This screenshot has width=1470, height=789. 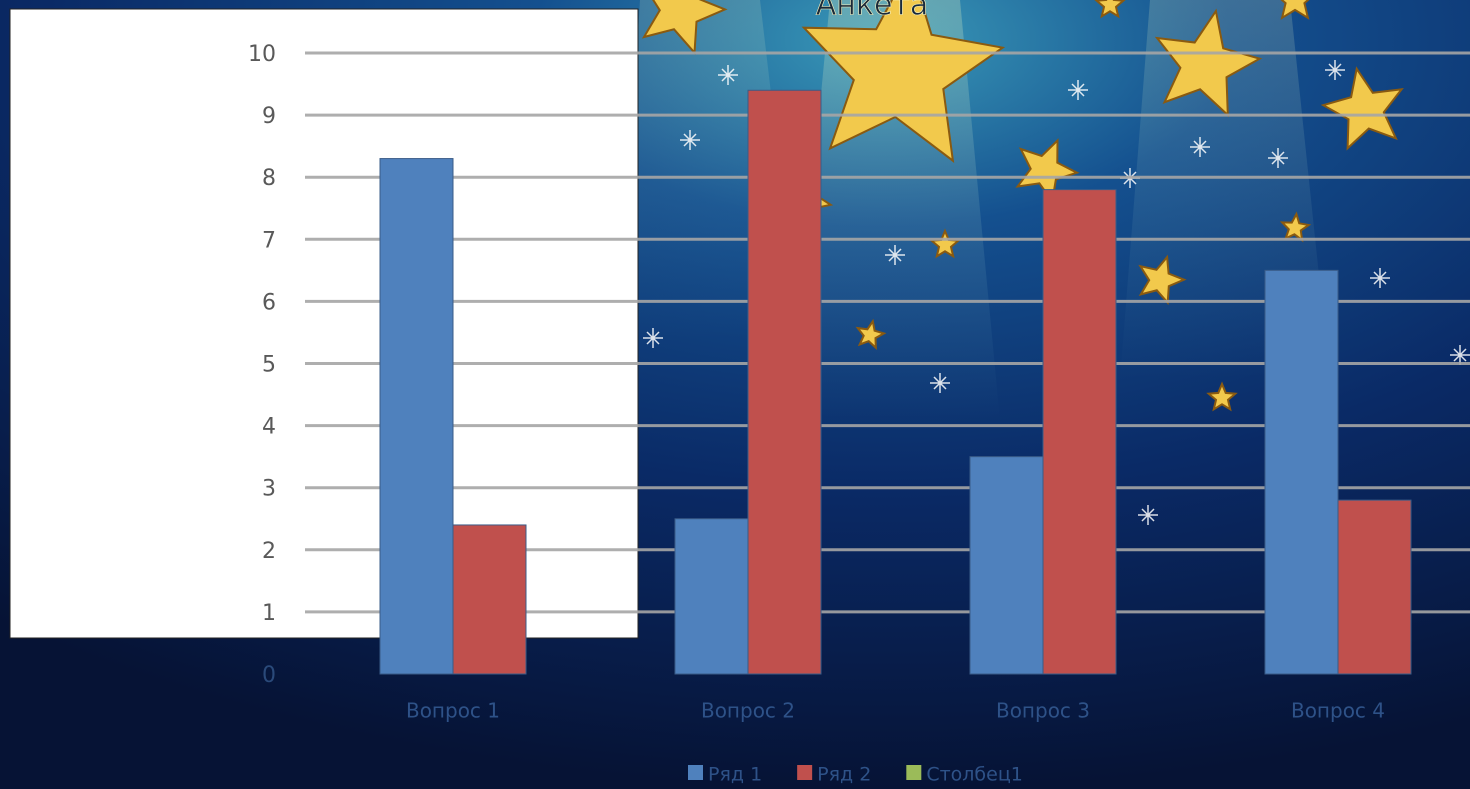 I want to click on y-tick-label: 4, so click(x=269, y=427).